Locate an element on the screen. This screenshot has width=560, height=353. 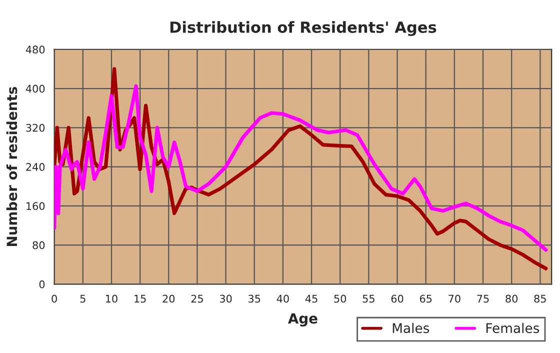
y-tick-label: 0 is located at coordinates (42, 284).